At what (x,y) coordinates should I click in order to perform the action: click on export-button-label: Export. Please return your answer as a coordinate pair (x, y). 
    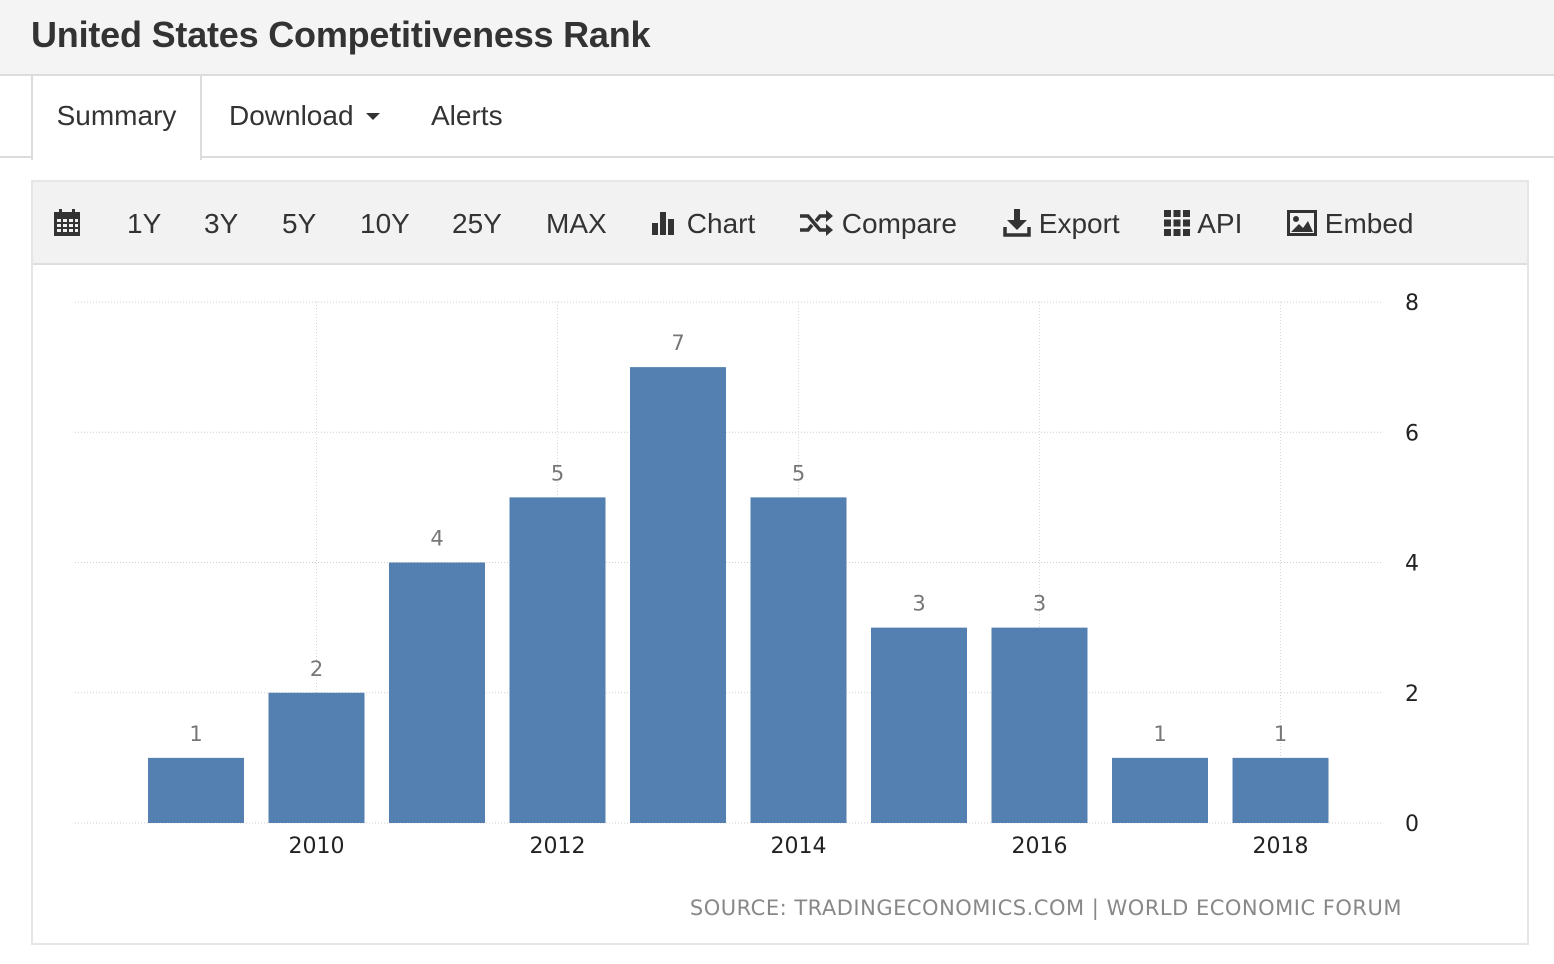
    Looking at the image, I should click on (1079, 223).